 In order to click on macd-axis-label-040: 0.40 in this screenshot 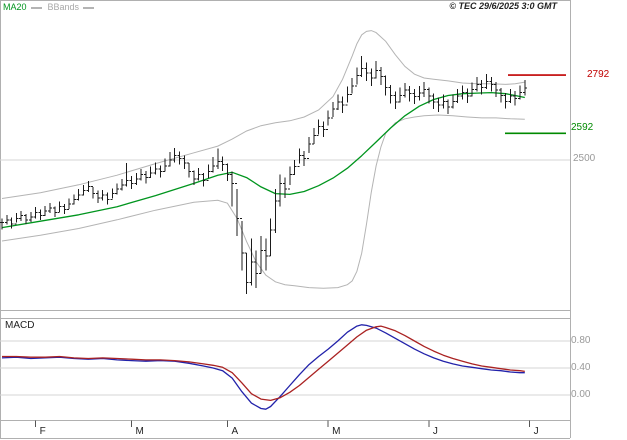, I will do `click(581, 367)`.